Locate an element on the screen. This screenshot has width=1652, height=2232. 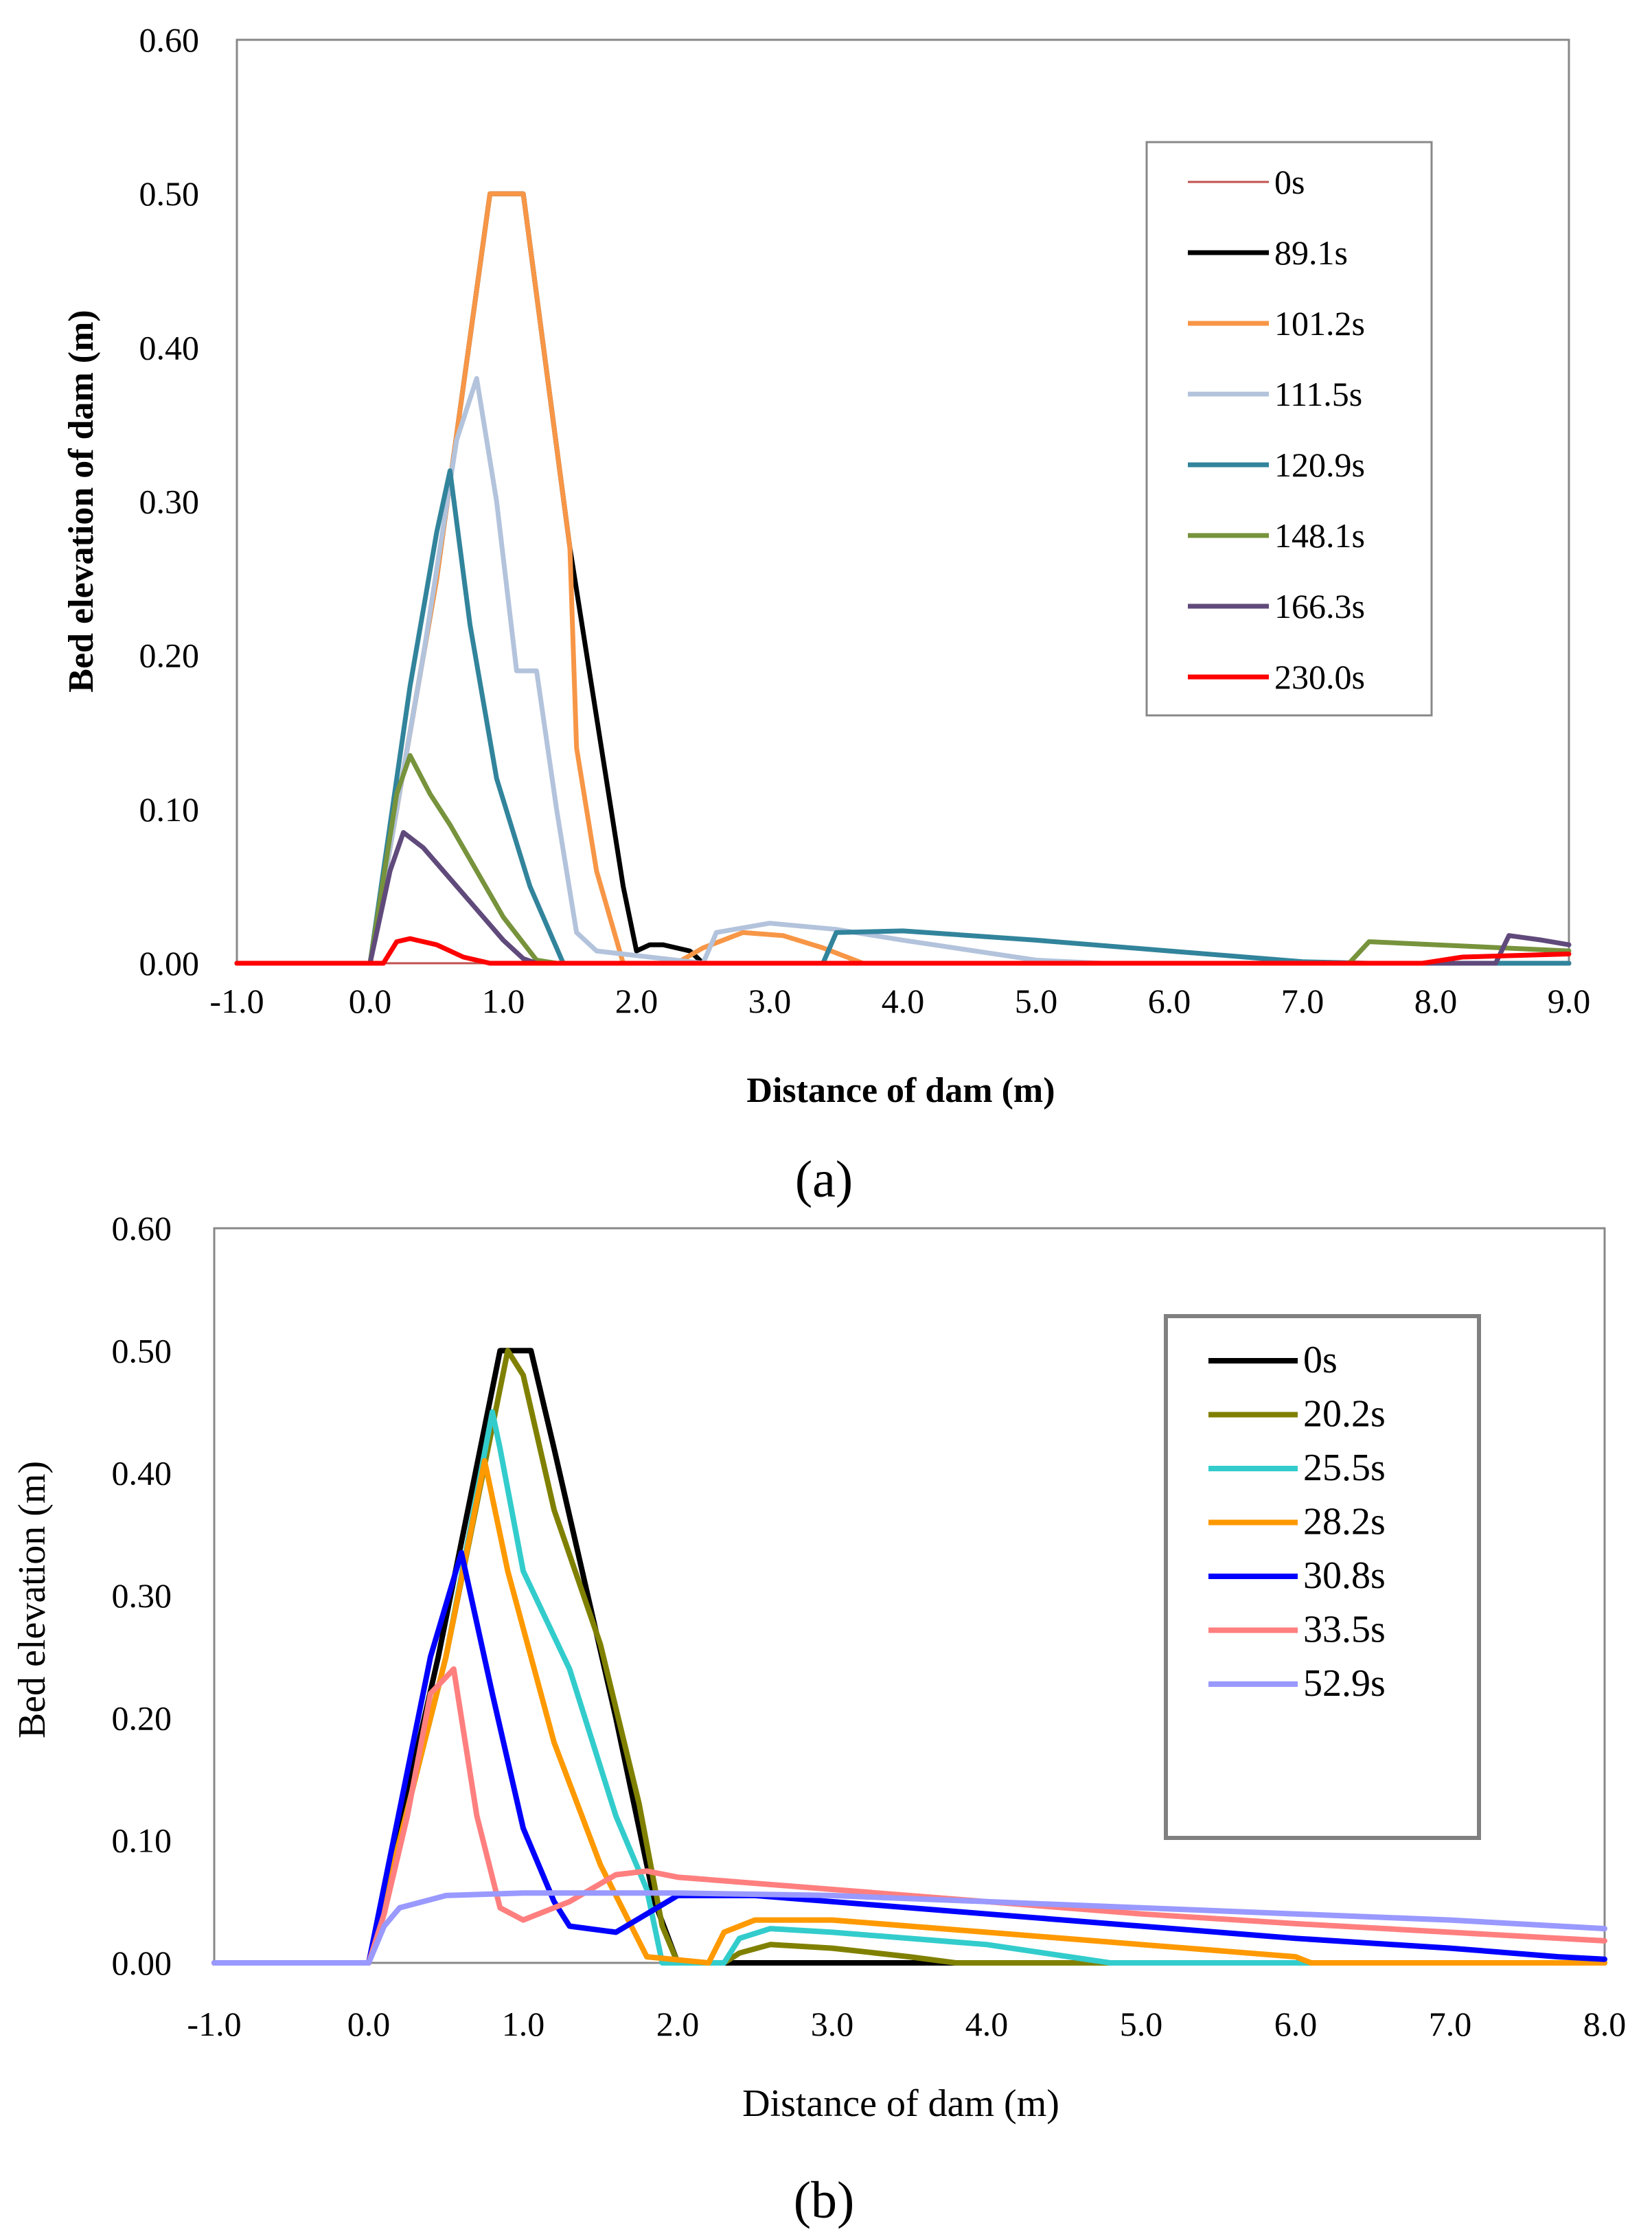
panel-label-a: (a) is located at coordinates (824, 1179).